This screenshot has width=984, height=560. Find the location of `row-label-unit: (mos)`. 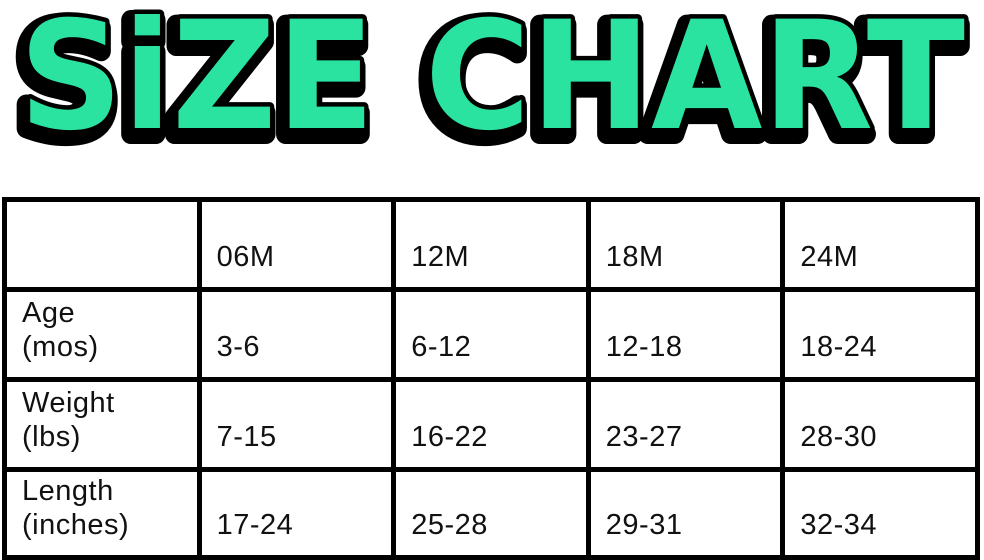

row-label-unit: (mos) is located at coordinates (60, 346).